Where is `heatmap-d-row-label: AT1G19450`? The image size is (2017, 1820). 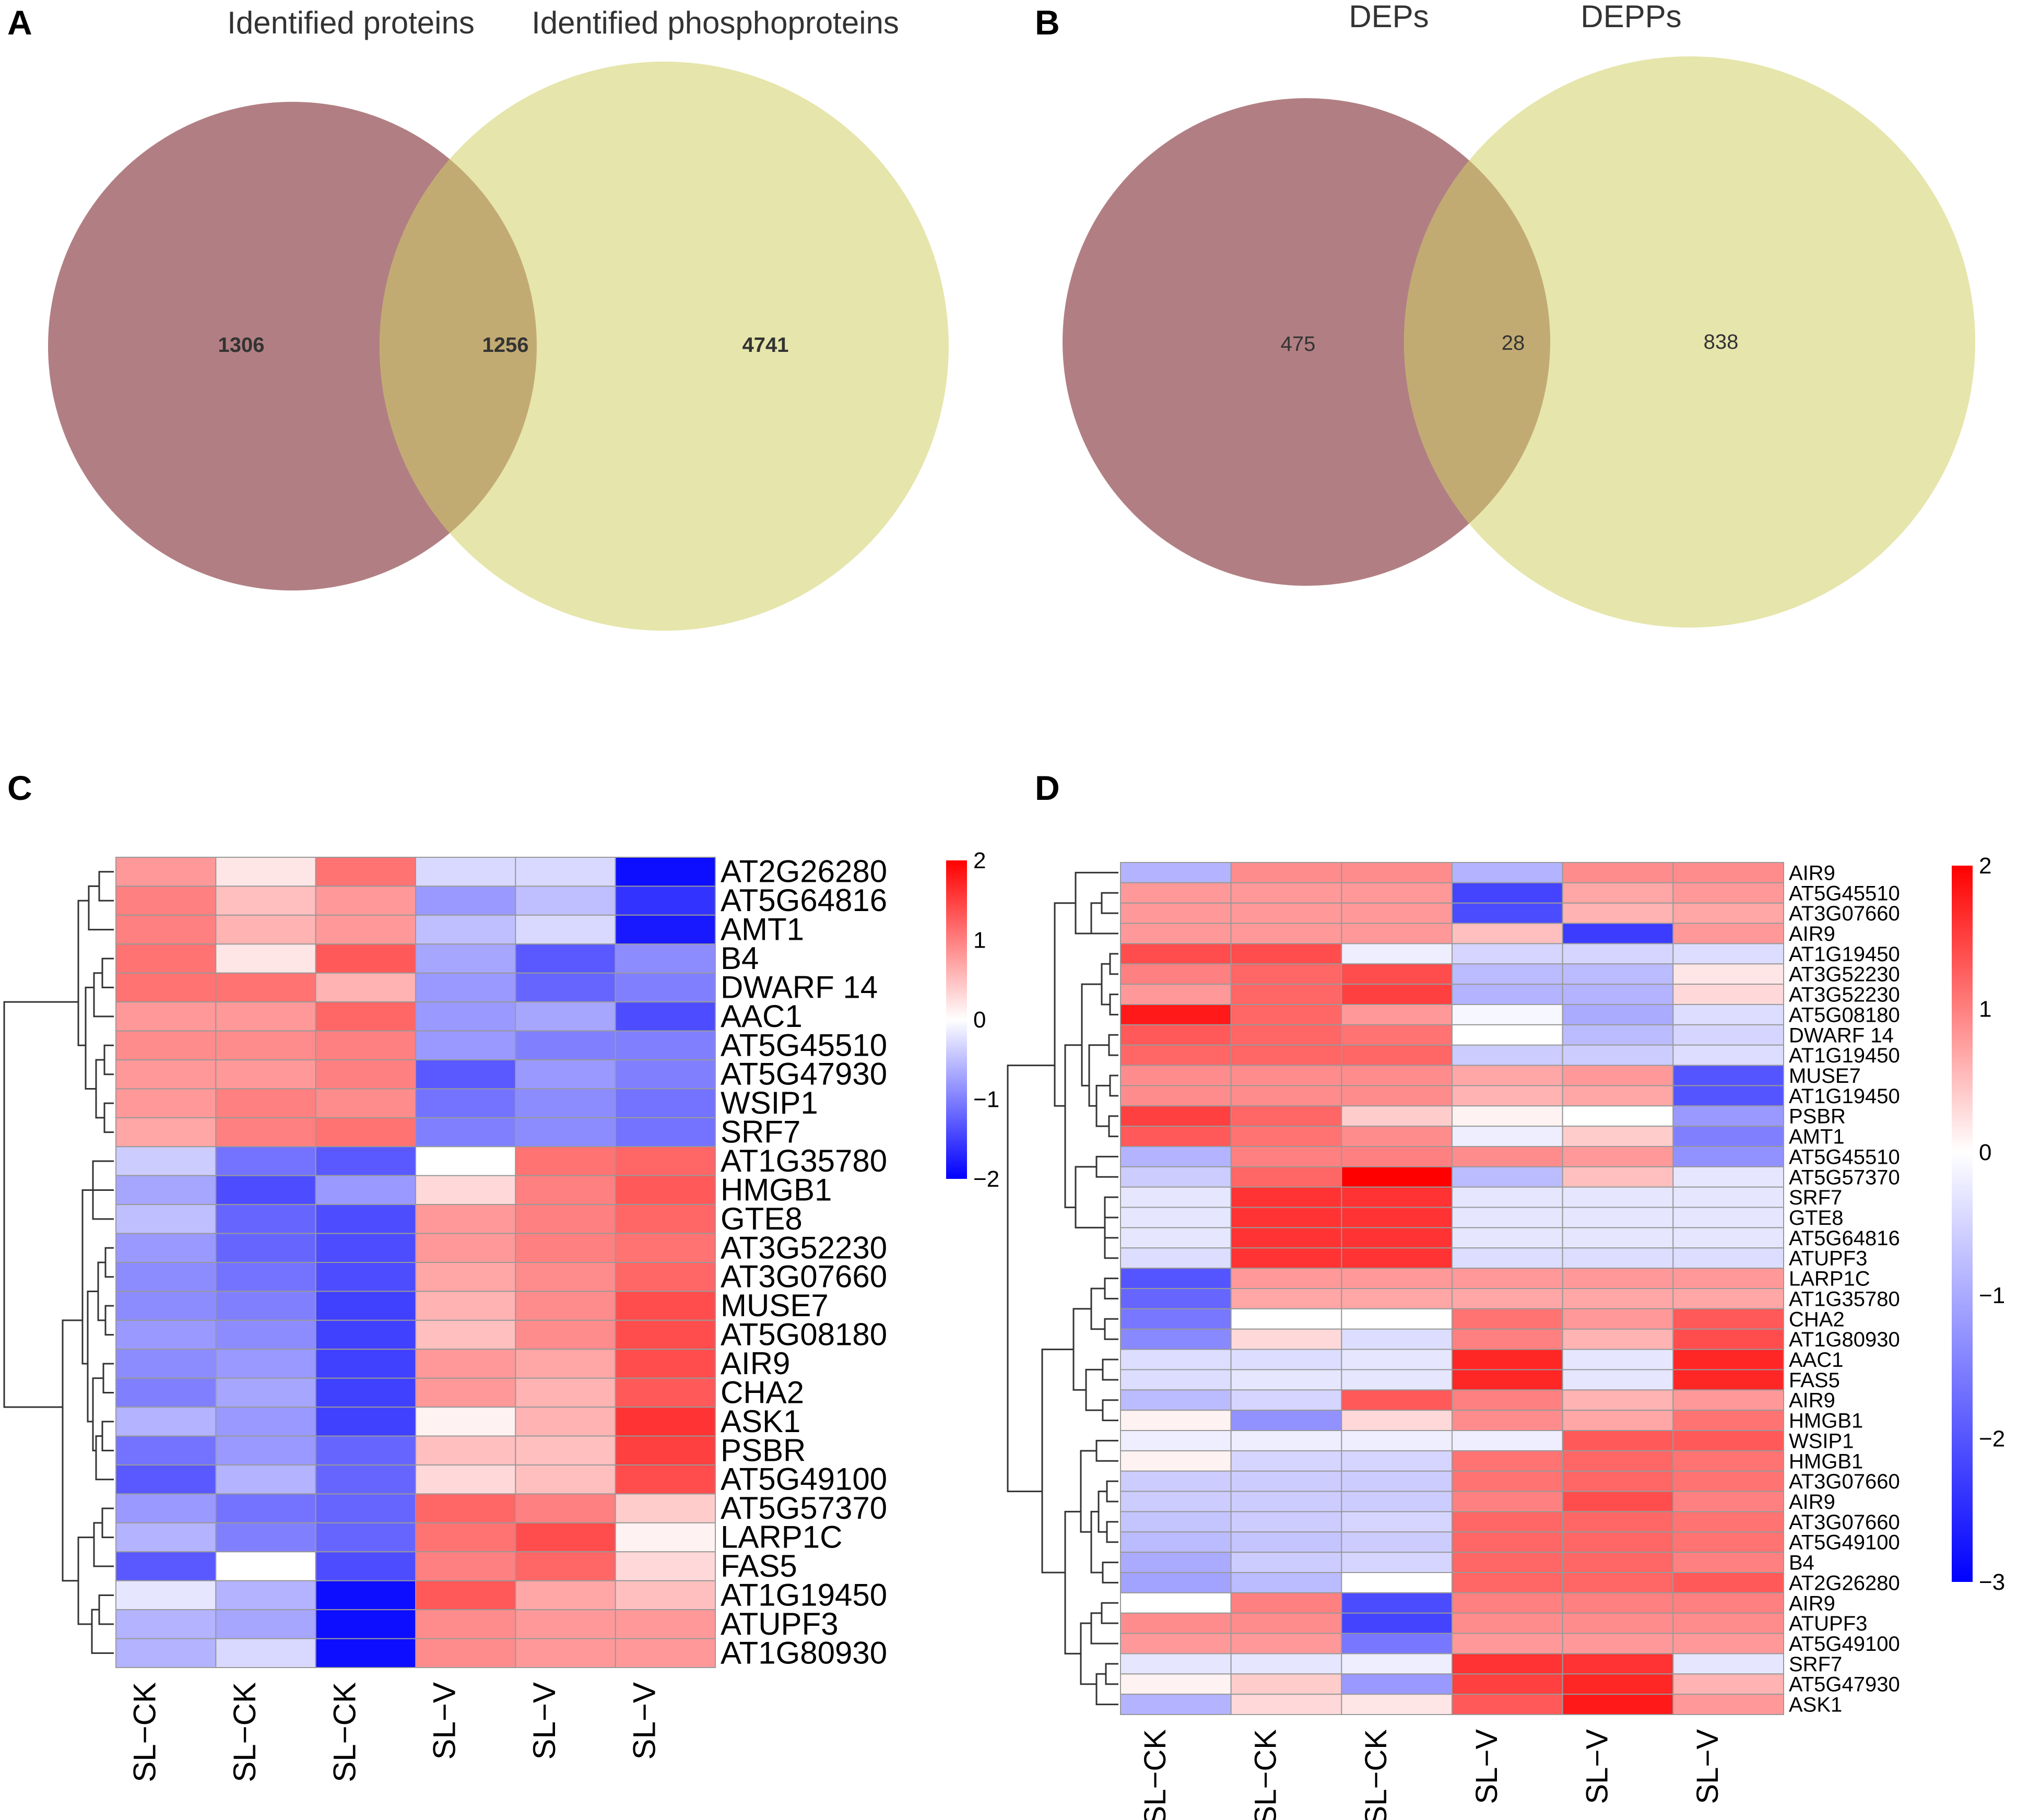
heatmap-d-row-label: AT1G19450 is located at coordinates (1844, 1055).